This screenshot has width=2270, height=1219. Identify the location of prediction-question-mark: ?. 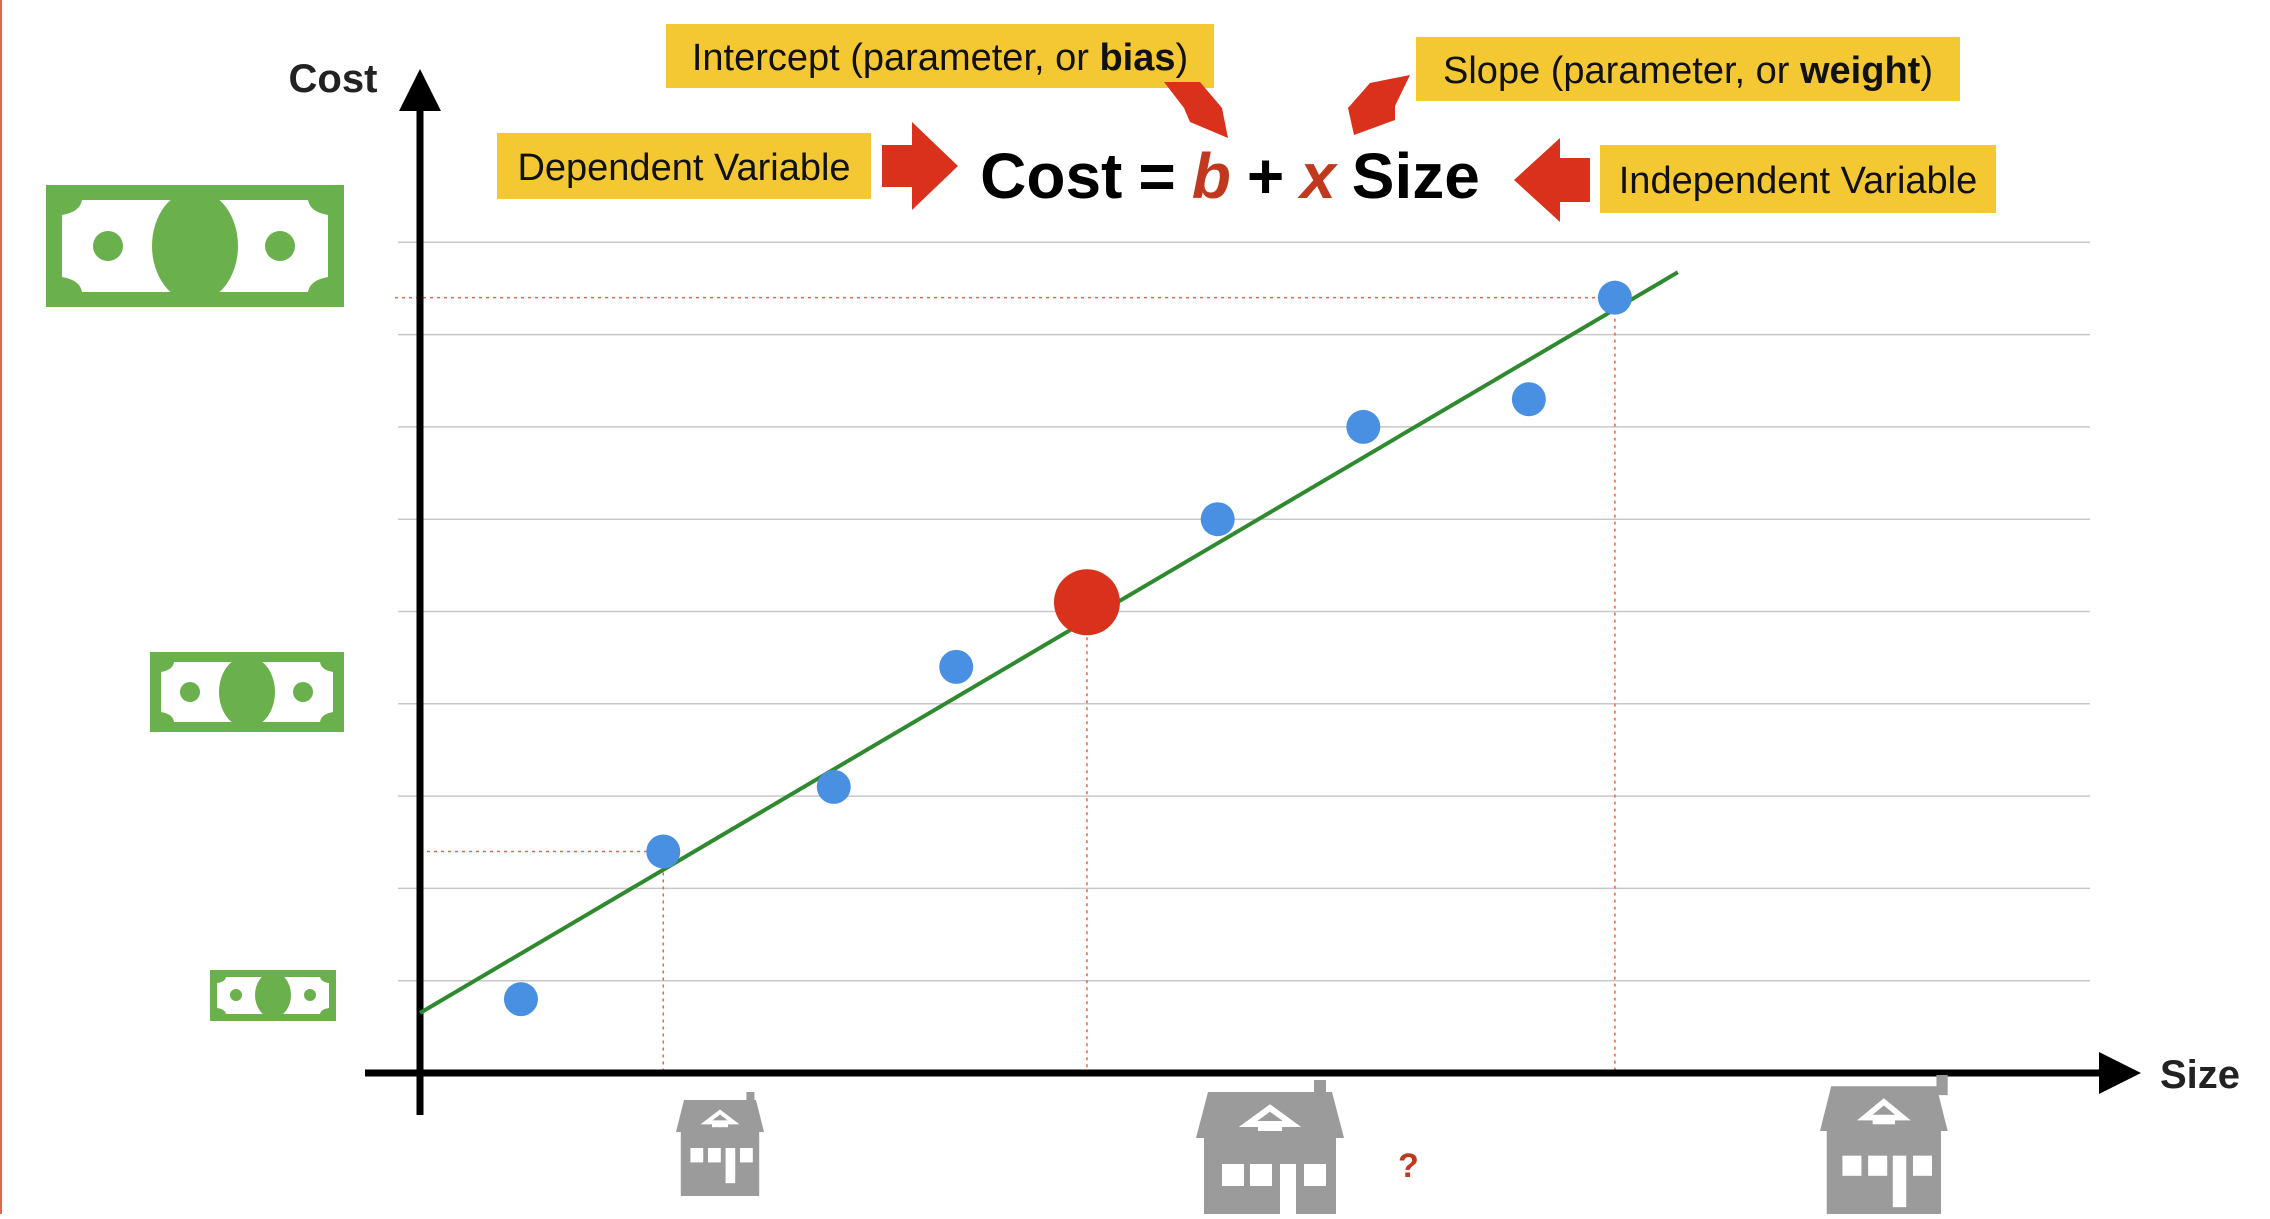
(1408, 1166).